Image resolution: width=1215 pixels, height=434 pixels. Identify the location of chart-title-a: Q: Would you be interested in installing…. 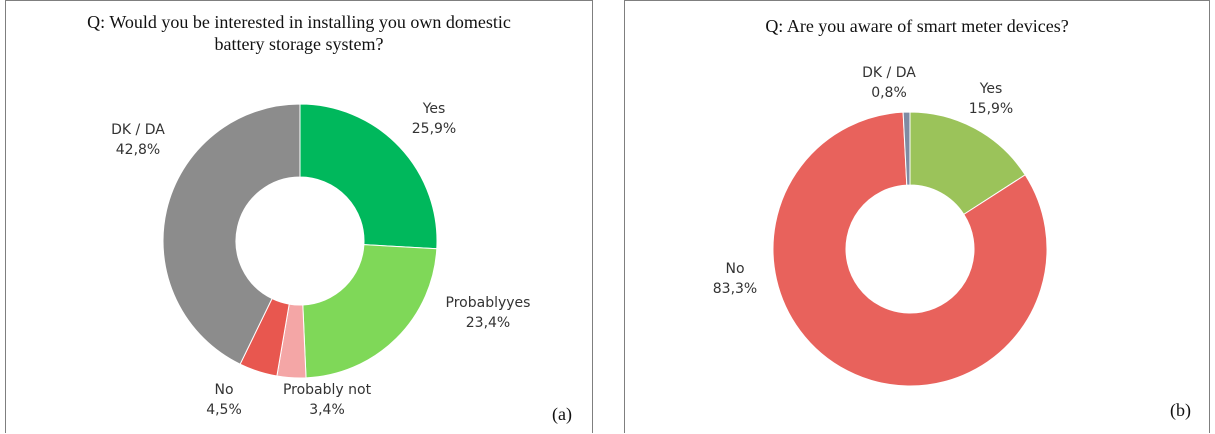
(299, 33).